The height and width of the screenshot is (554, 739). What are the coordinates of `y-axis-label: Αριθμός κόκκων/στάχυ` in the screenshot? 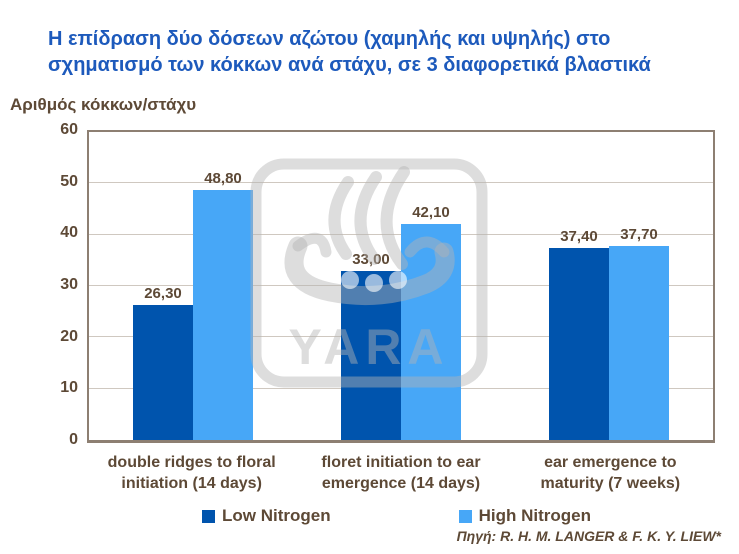 It's located at (103, 104).